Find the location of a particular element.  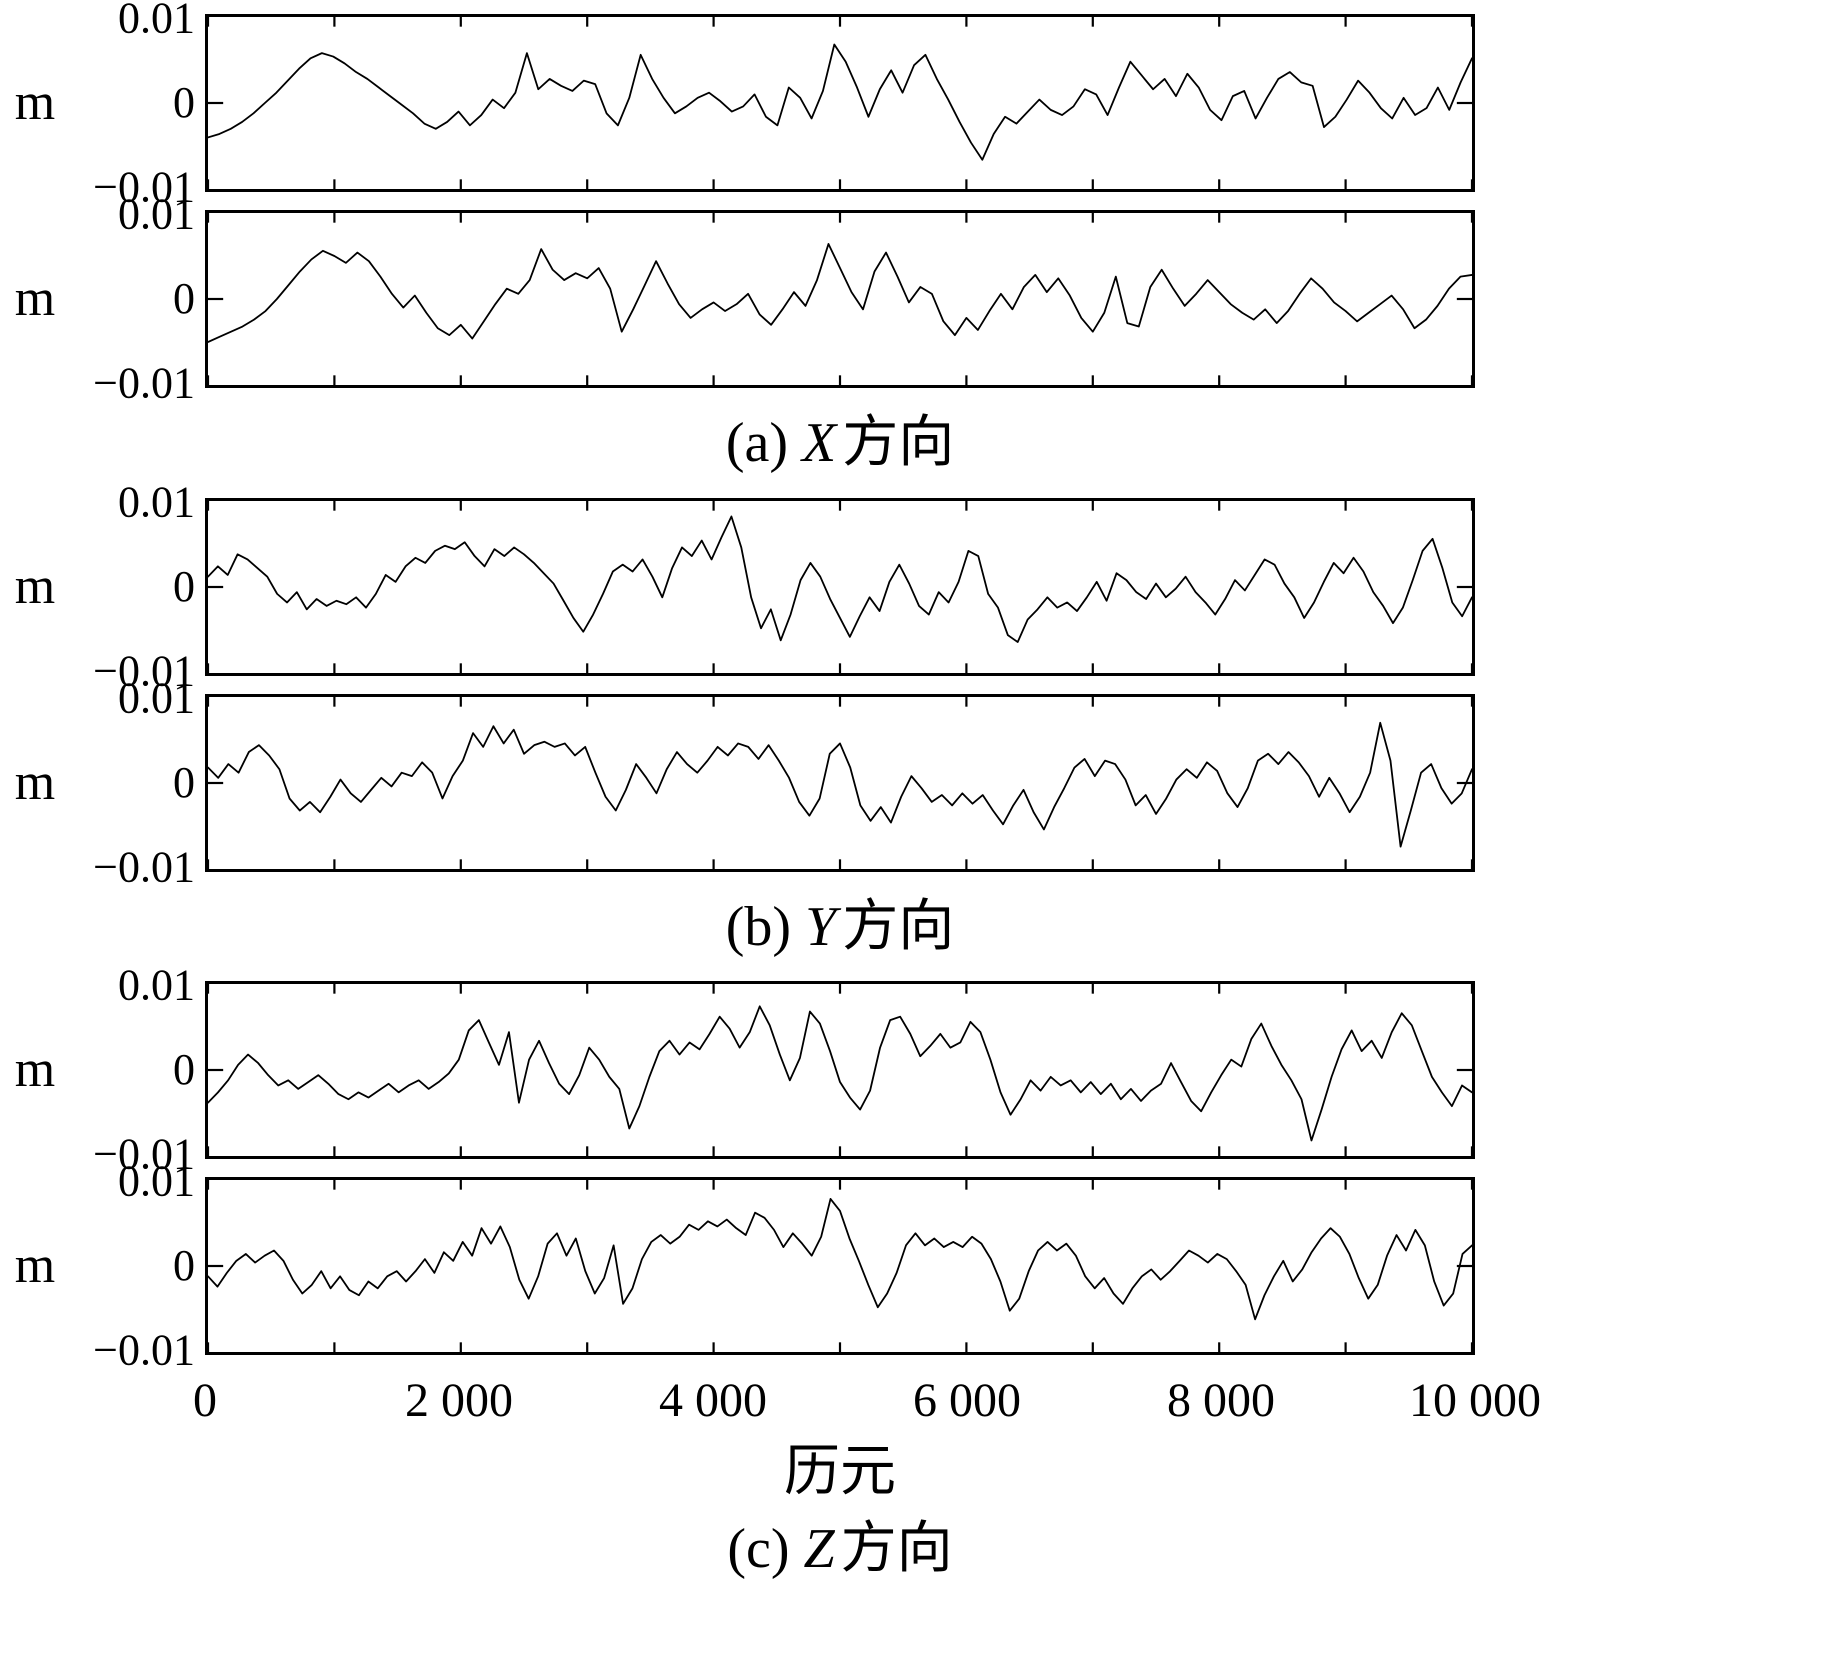

panel-row-c-bottom: m 0.01 0 −0.01 is located at coordinates (921, 1265).